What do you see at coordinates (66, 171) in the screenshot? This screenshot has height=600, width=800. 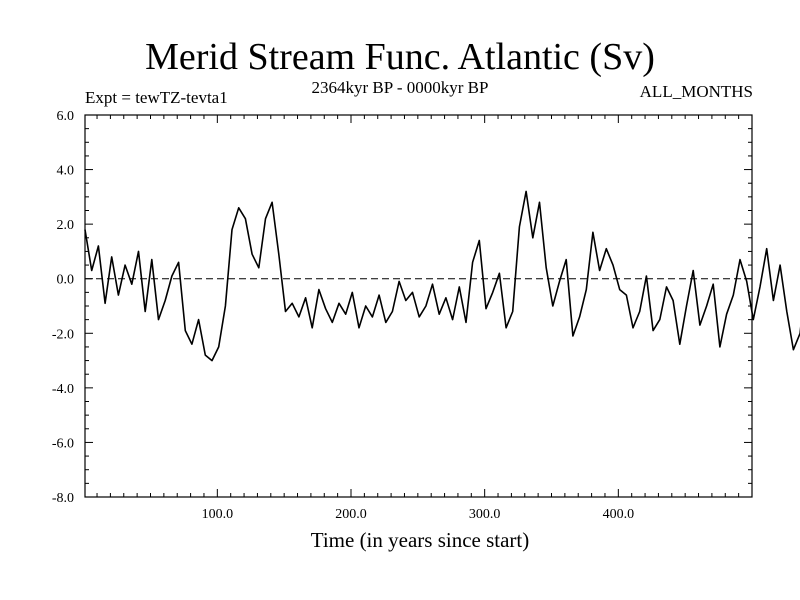 I see `y-tick-label: 4.0` at bounding box center [66, 171].